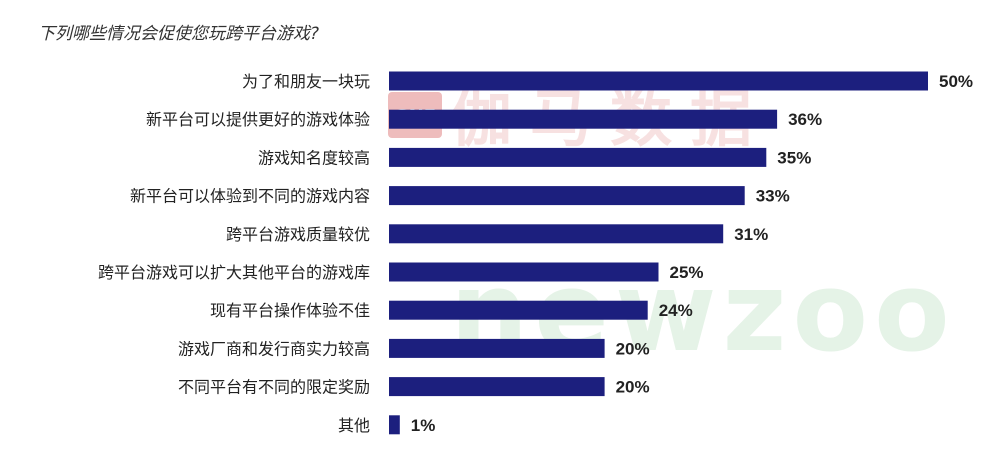 The height and width of the screenshot is (458, 1000). I want to click on category-label-4: 新平台可以体验到不同的游戏内容, so click(250, 196).